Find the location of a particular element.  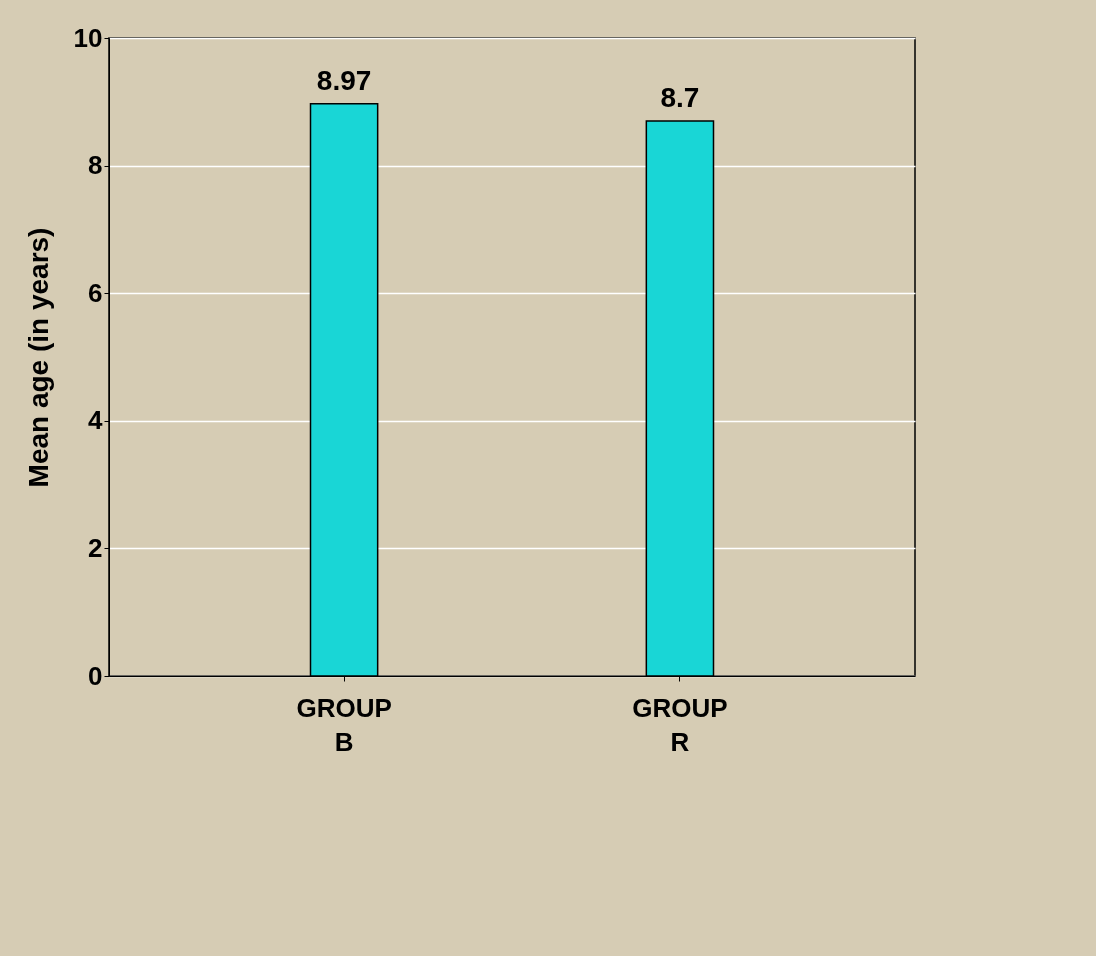

y-tick-label: 0 is located at coordinates (95, 675).